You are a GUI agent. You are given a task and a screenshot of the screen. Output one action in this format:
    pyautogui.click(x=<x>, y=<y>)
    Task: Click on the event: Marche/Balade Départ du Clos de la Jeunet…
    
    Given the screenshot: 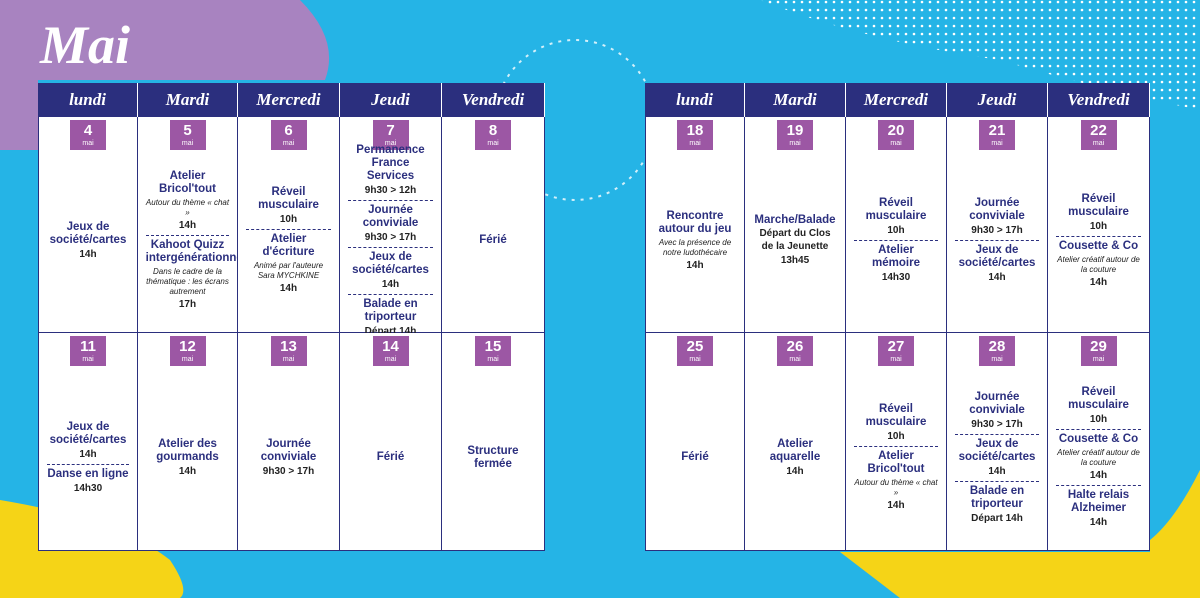 What is the action you would take?
    pyautogui.click(x=795, y=240)
    